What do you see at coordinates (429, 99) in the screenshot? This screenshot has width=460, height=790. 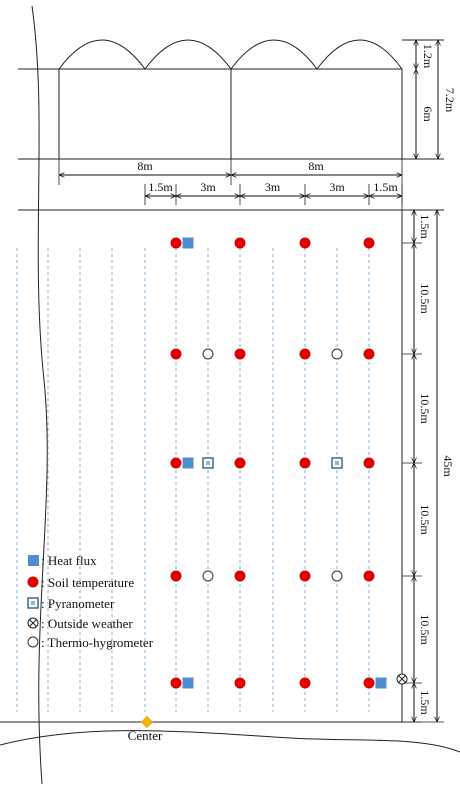 I see `height-dimensions: 1.2m 6m 7.2m` at bounding box center [429, 99].